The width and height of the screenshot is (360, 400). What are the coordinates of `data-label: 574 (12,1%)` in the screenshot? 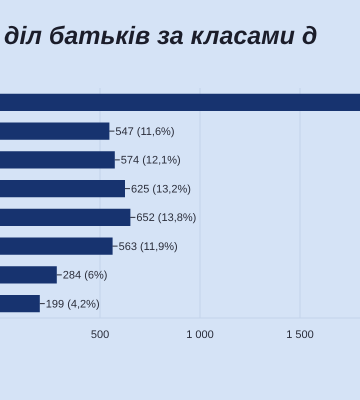 It's located at (150, 160).